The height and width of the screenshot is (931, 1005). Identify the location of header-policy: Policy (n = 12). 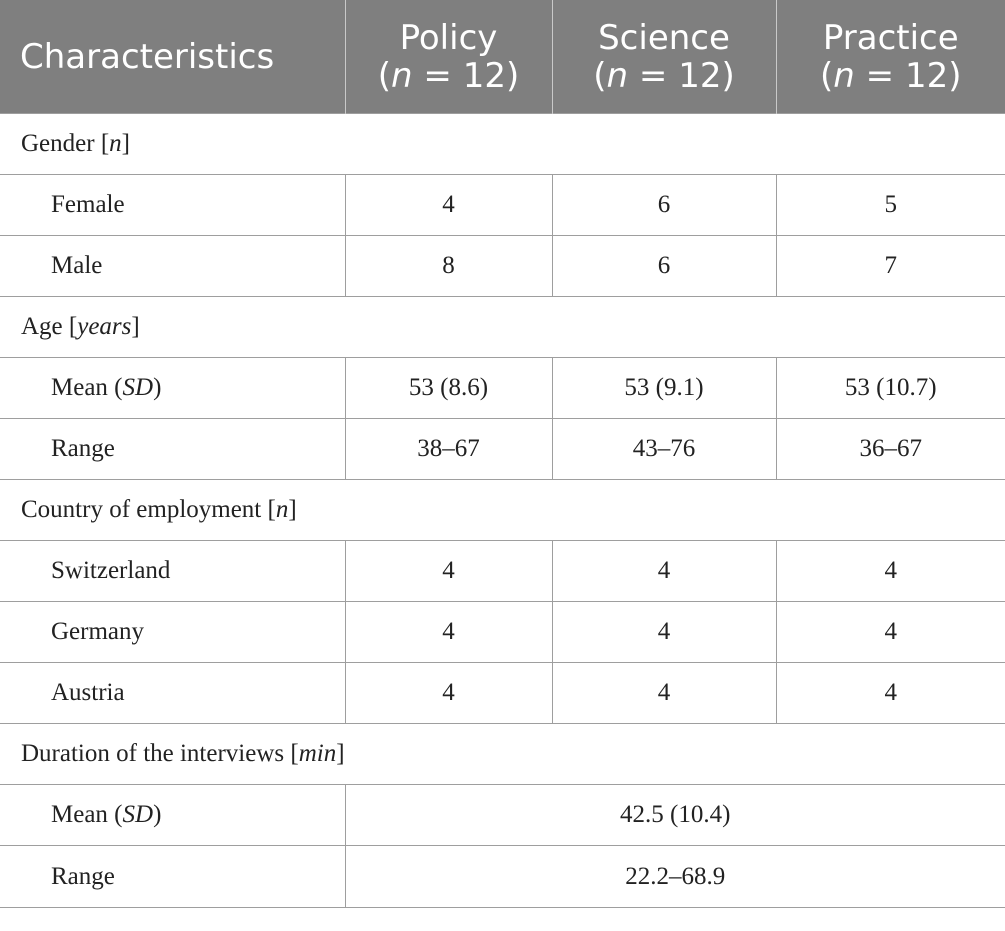
(448, 57).